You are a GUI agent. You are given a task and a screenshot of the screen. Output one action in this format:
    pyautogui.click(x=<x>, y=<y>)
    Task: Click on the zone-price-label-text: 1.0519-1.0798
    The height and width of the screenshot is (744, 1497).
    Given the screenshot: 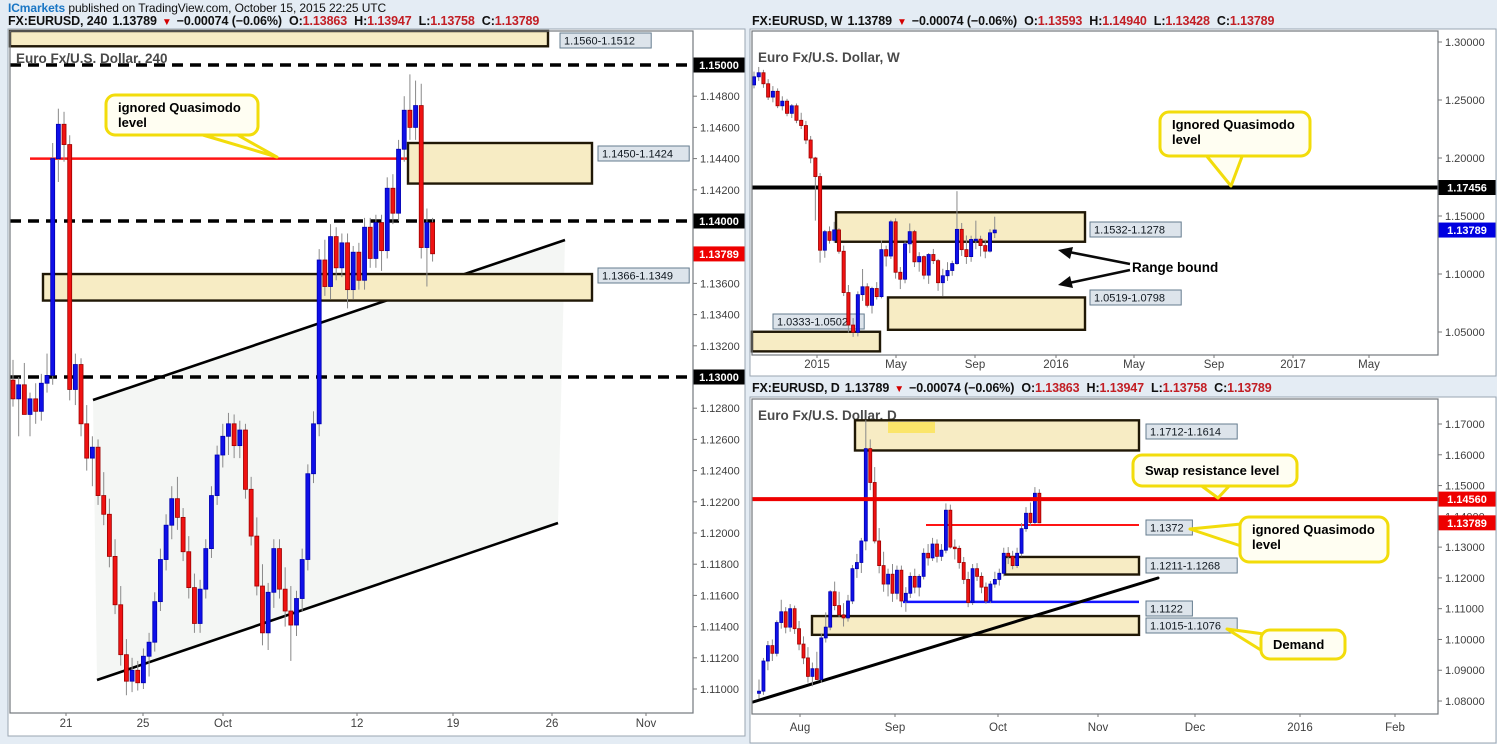 What is the action you would take?
    pyautogui.click(x=1129, y=299)
    